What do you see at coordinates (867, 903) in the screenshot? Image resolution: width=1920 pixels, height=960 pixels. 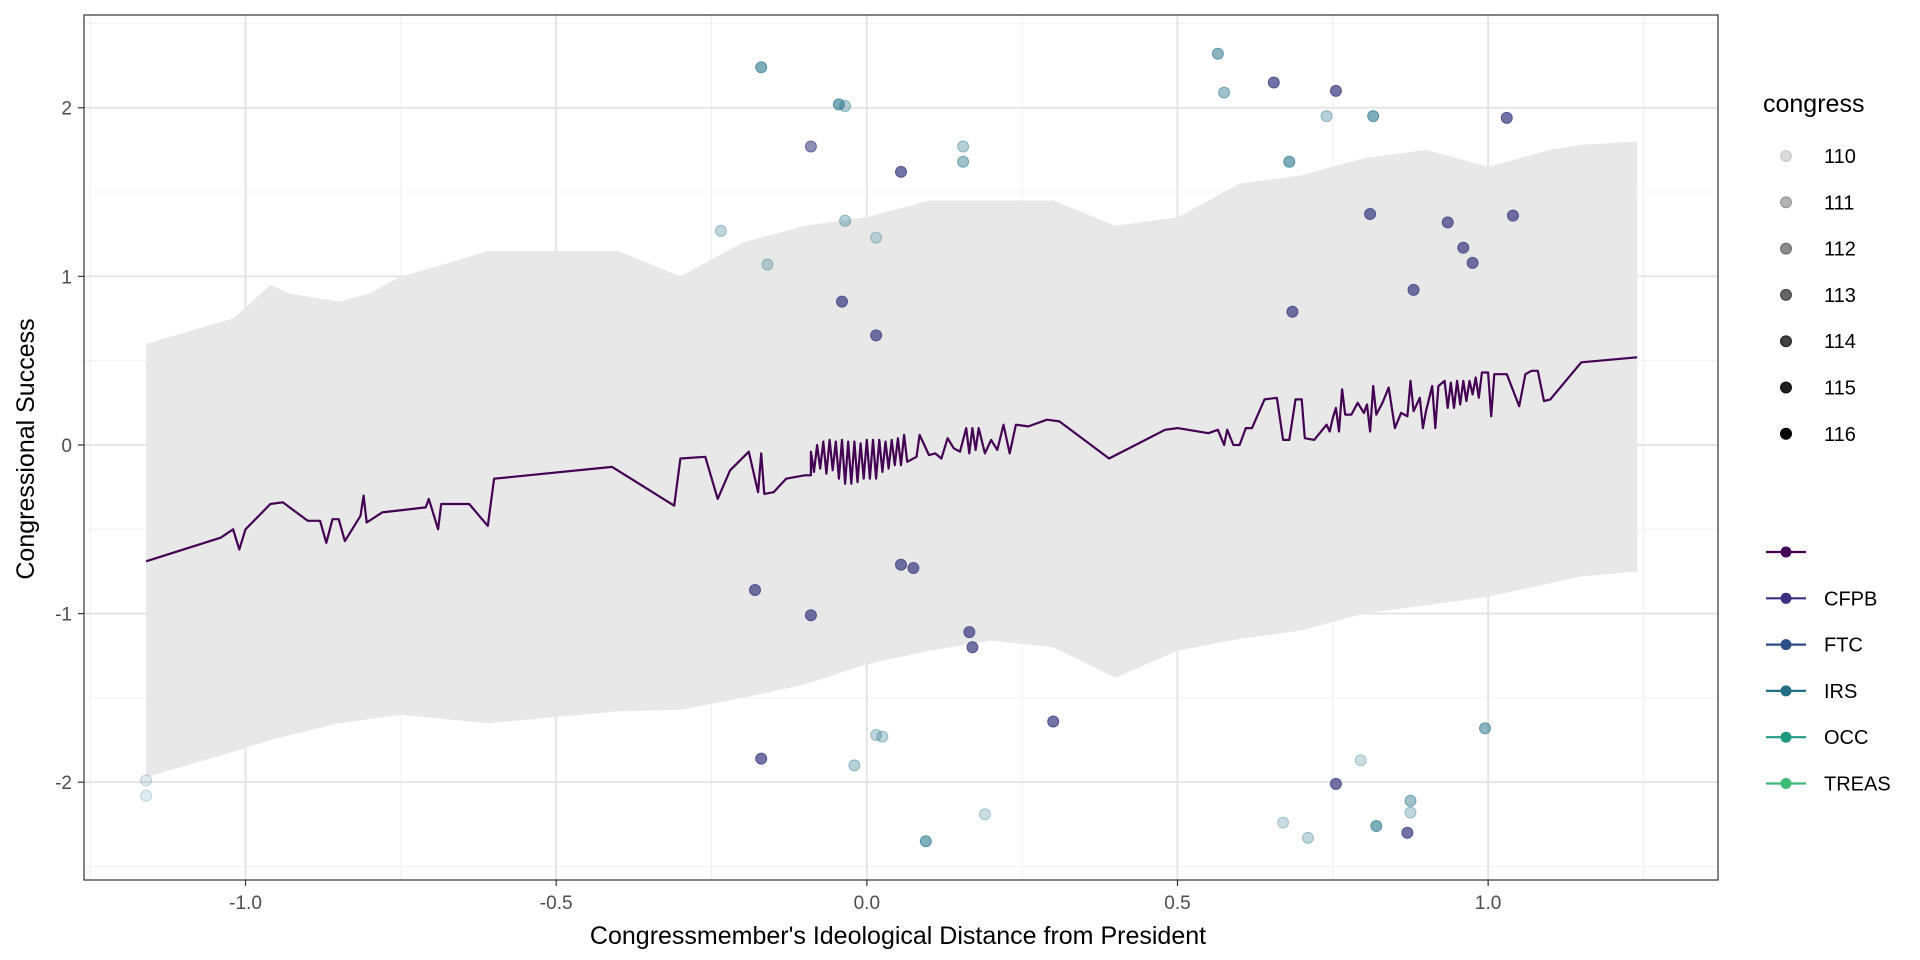 I see `x-tick-label: 0.0` at bounding box center [867, 903].